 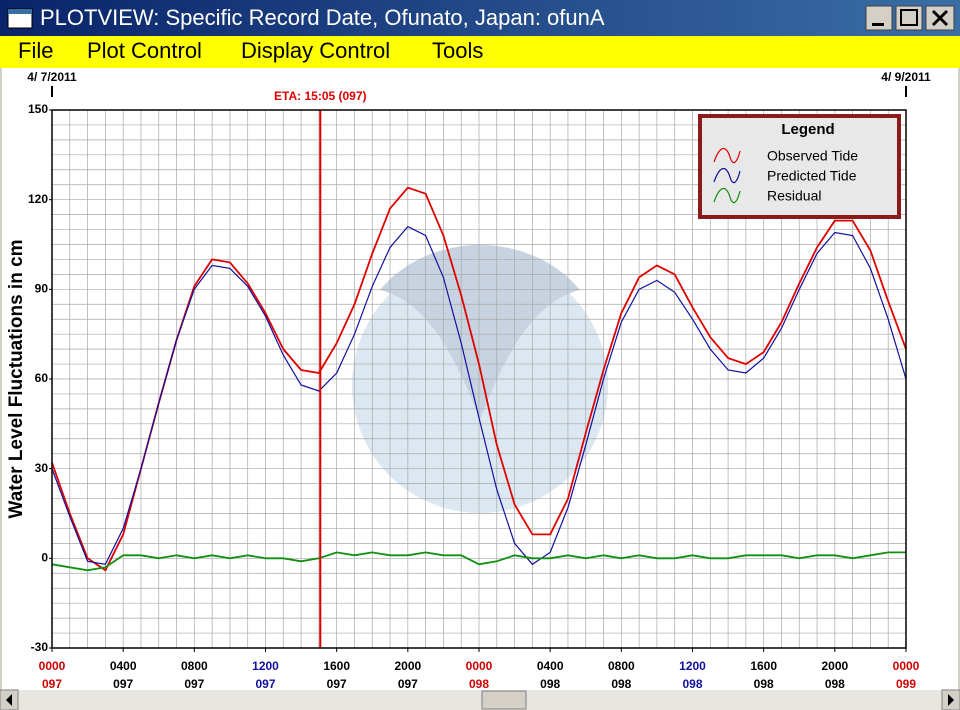 I want to click on scroll-right-arrow, so click(x=951, y=700).